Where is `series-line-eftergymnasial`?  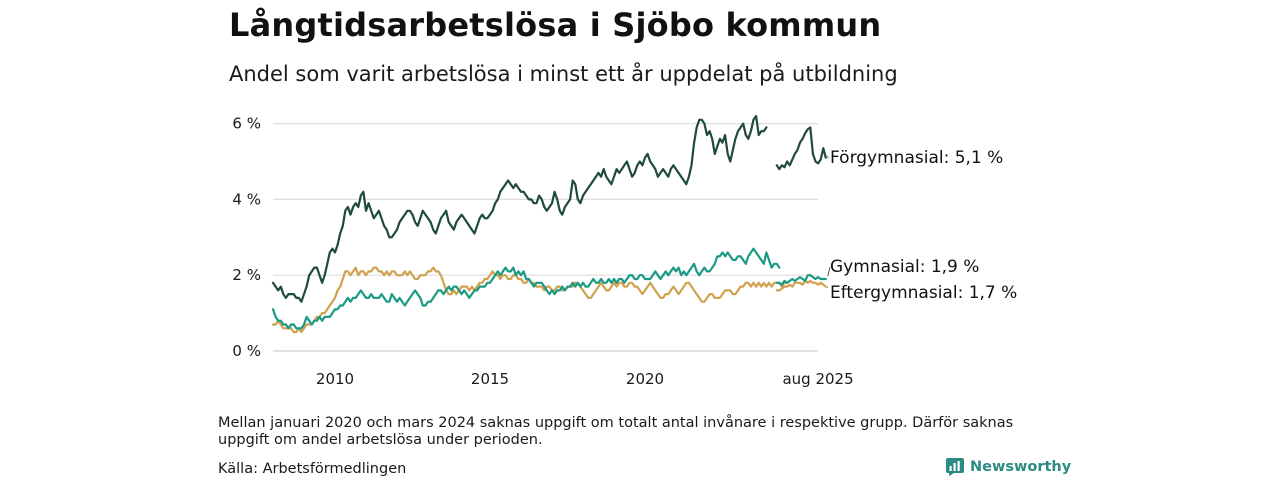 series-line-eftergymnasial is located at coordinates (801, 285).